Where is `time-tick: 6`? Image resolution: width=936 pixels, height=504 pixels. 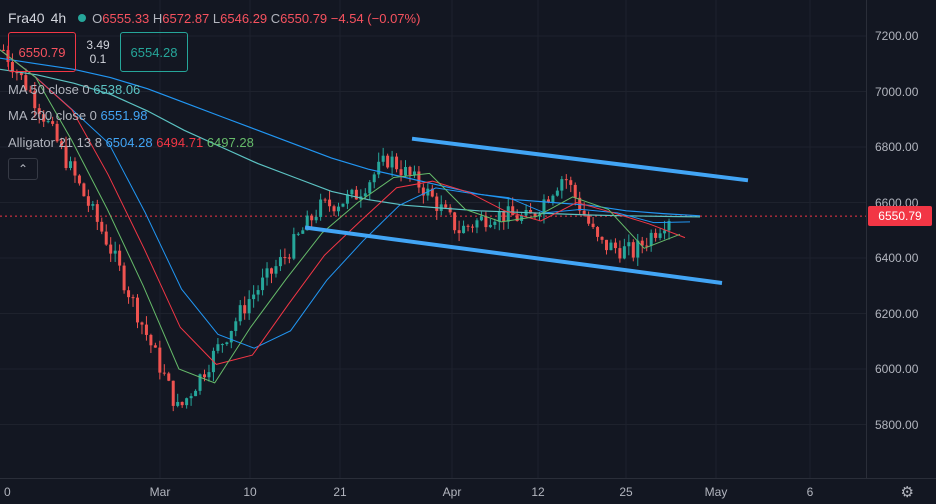
time-tick: 6 is located at coordinates (810, 492).